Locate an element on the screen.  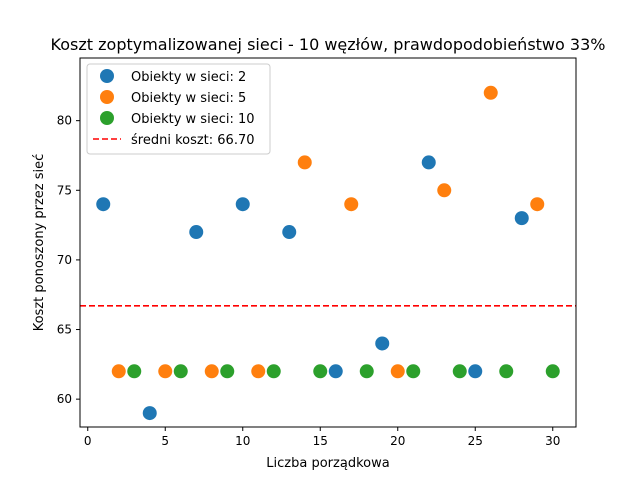
x-axis: 0 5 10 15 20 25 30 is located at coordinates (322, 437).